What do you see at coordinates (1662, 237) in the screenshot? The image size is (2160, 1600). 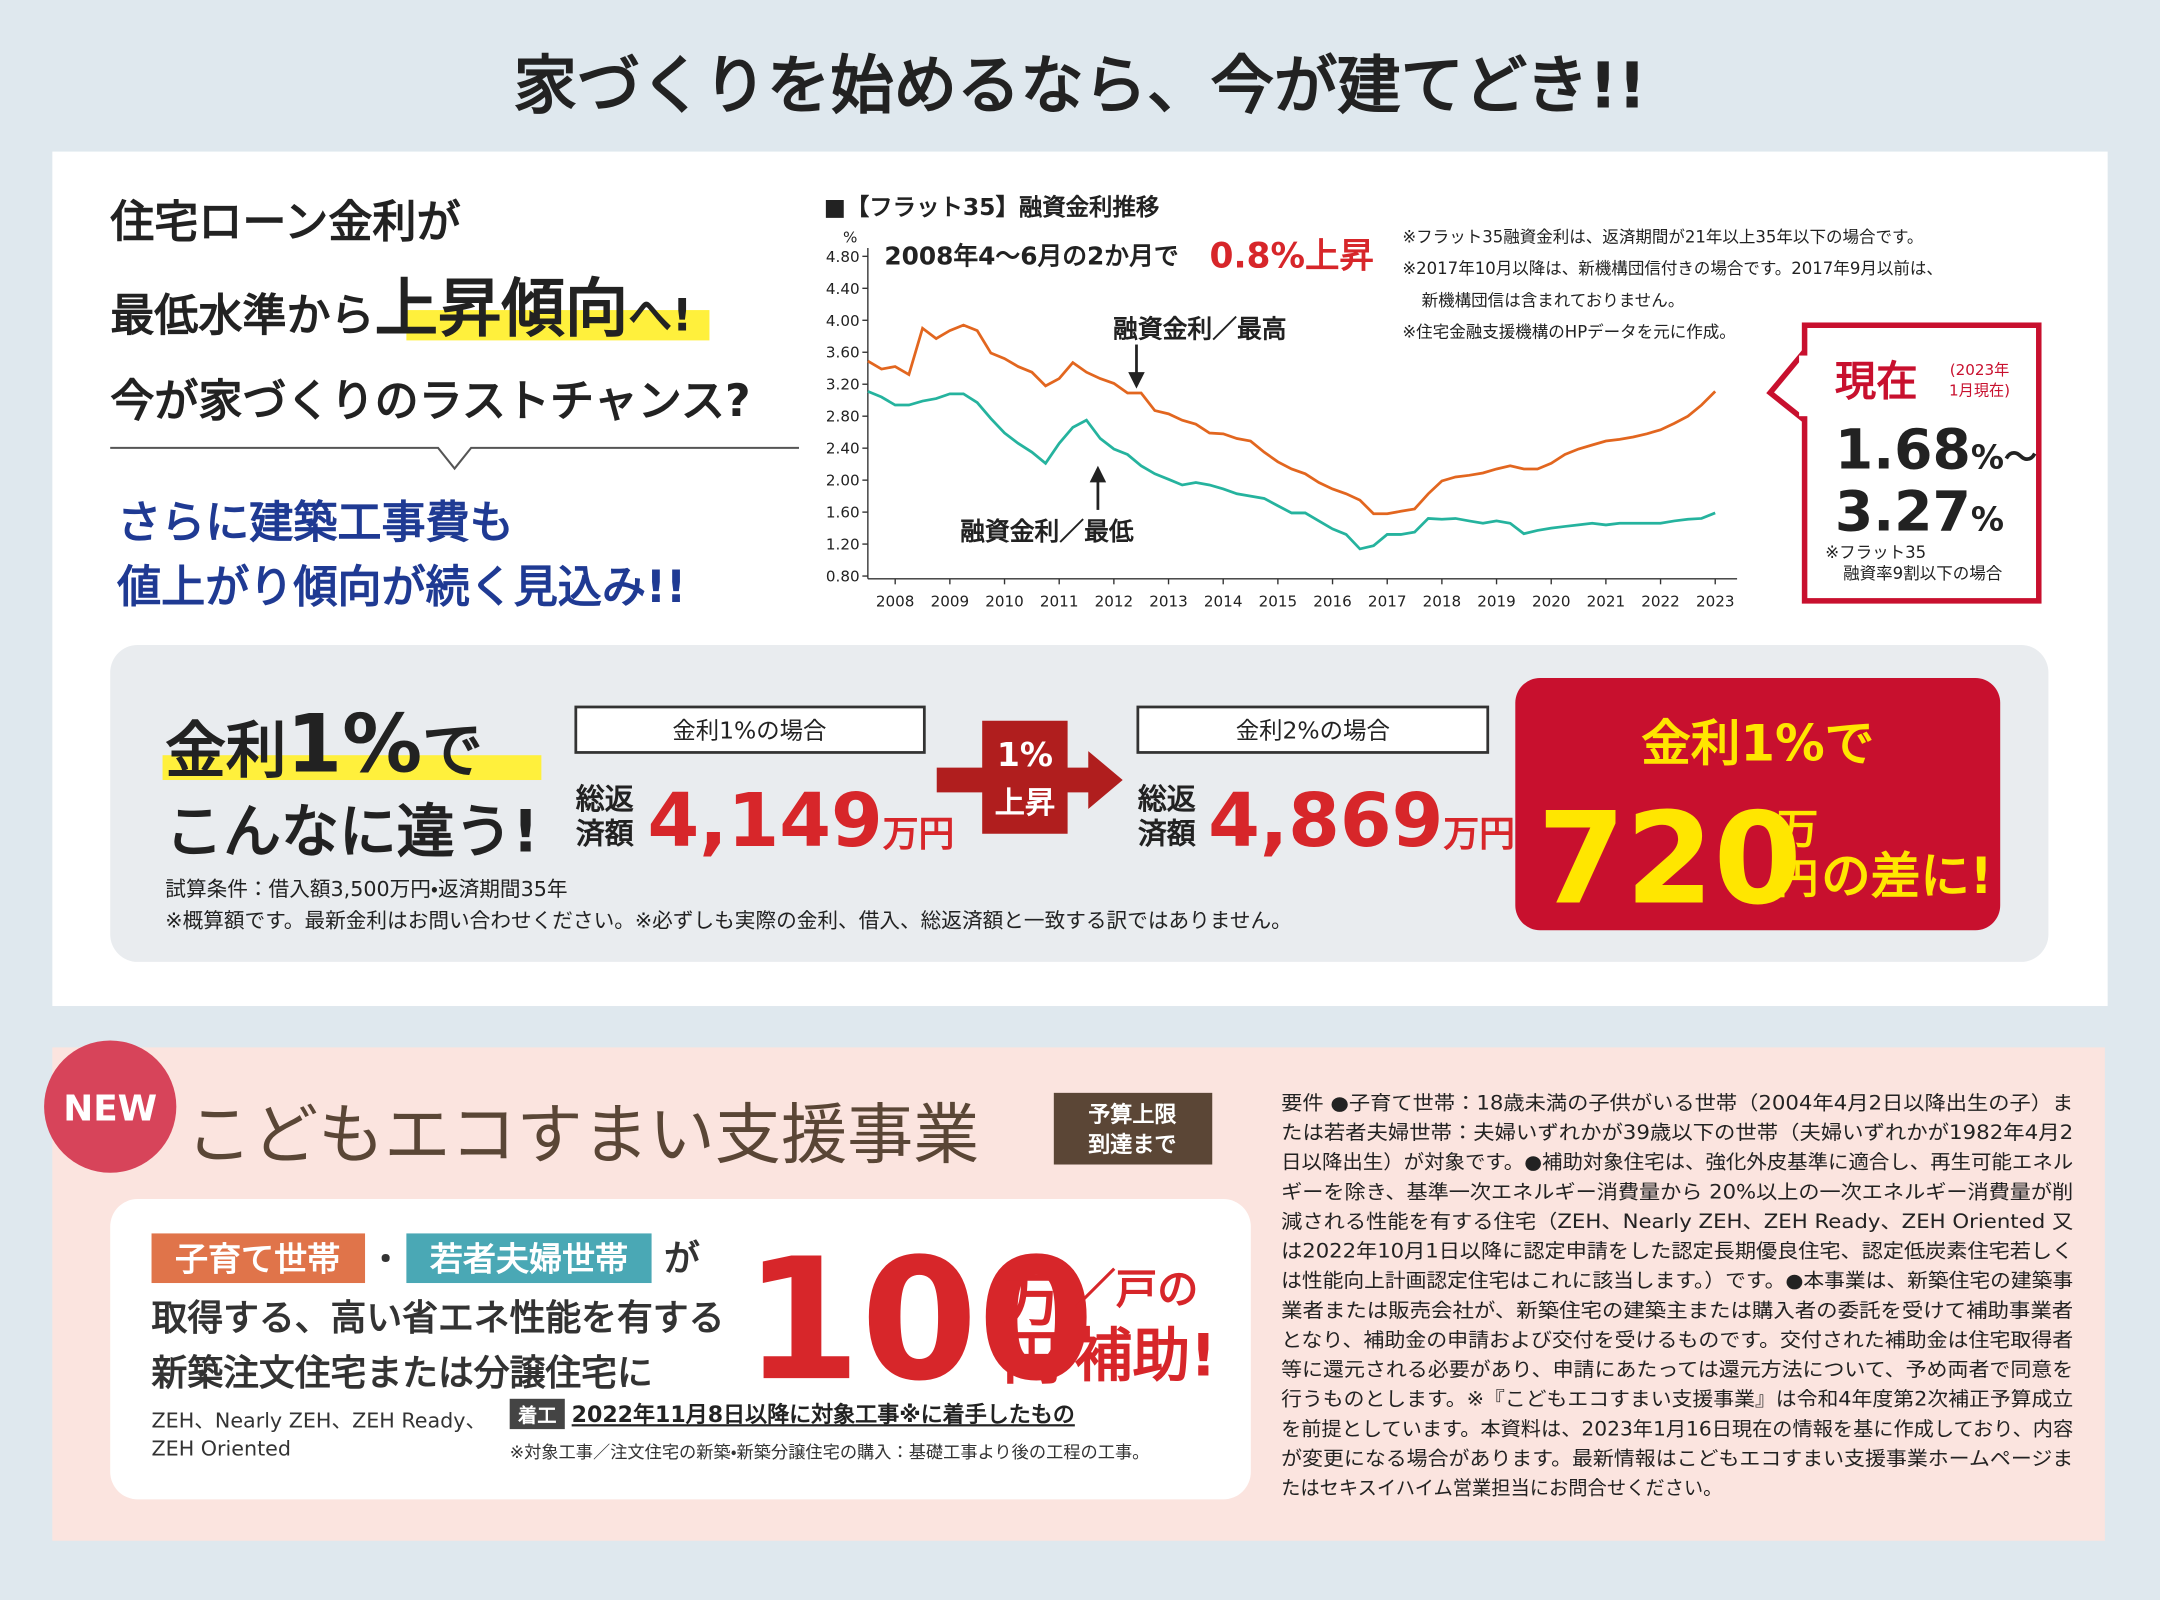 I see `chart-note: ※フラット35融資金利は、返済期間が21年以上35年以下の場合です。` at bounding box center [1662, 237].